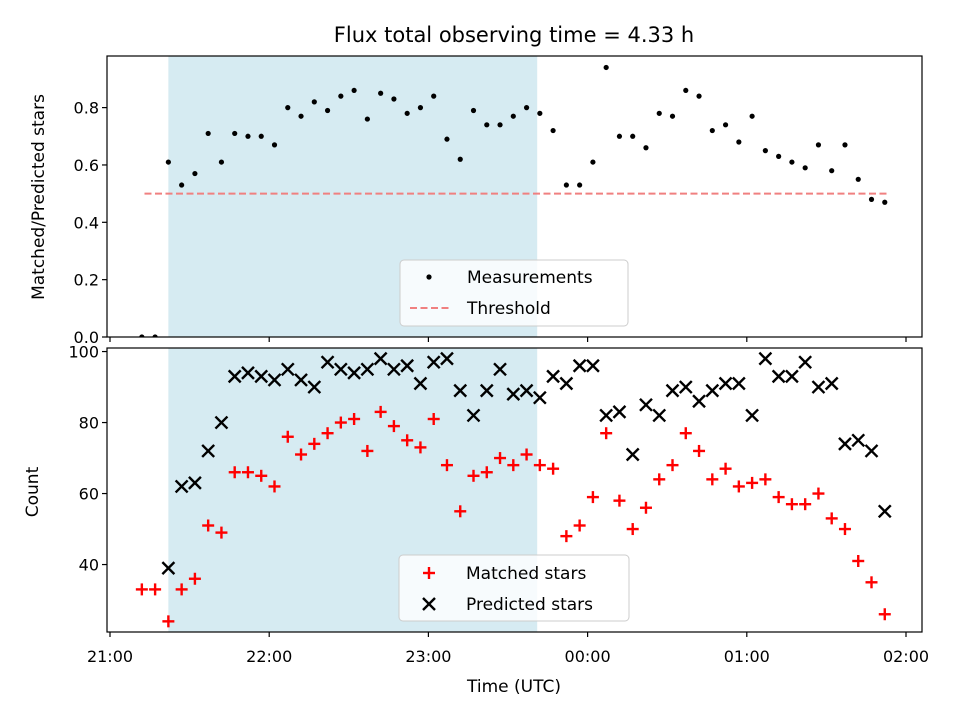  Describe the element at coordinates (83, 352) in the screenshot. I see `count-y-tick-label: 100` at that location.